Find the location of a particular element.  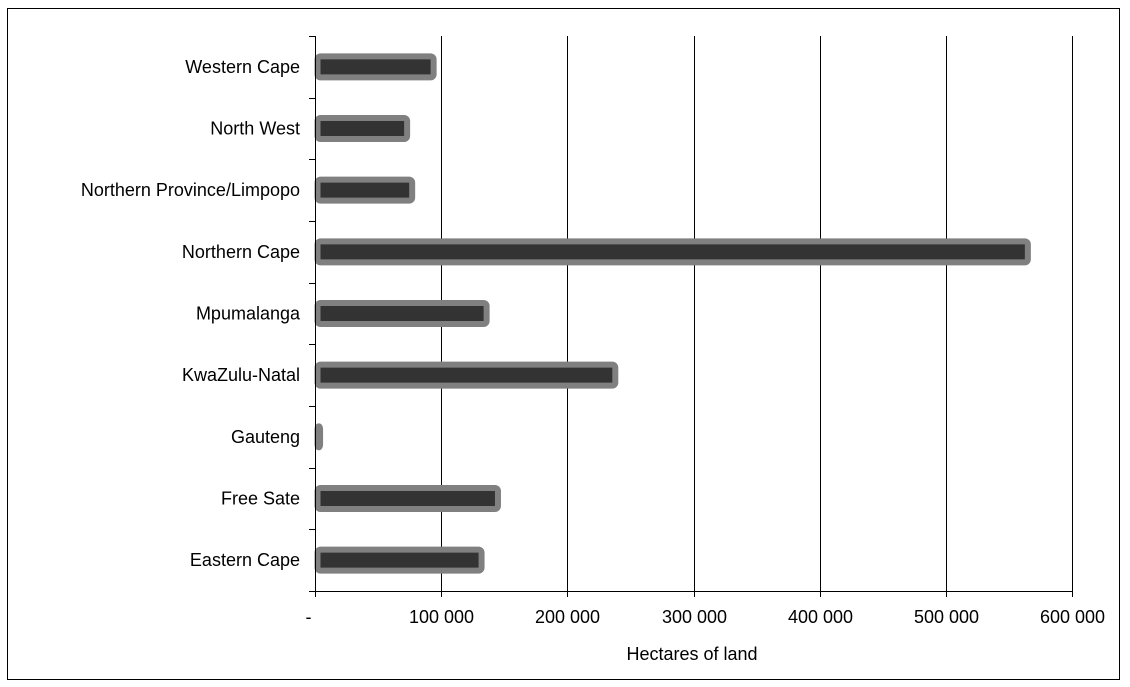

y-category-label: Eastern Cape is located at coordinates (245, 560).